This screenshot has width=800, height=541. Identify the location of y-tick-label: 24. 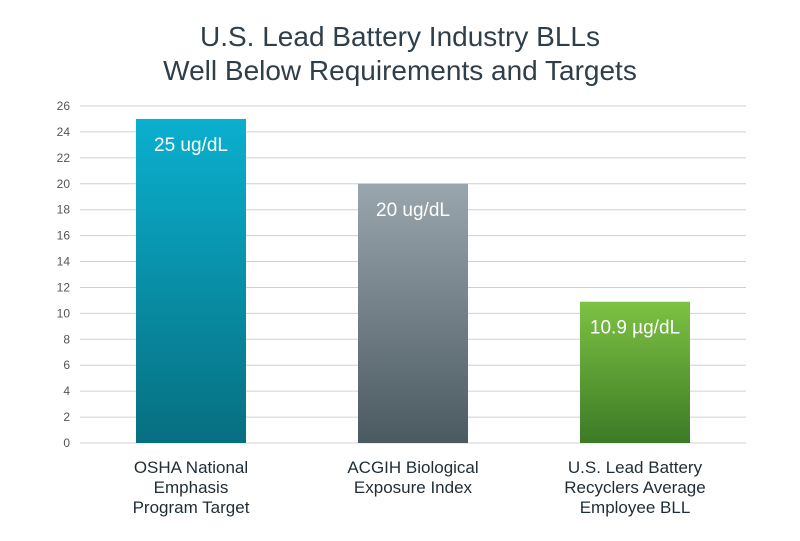
(64, 132).